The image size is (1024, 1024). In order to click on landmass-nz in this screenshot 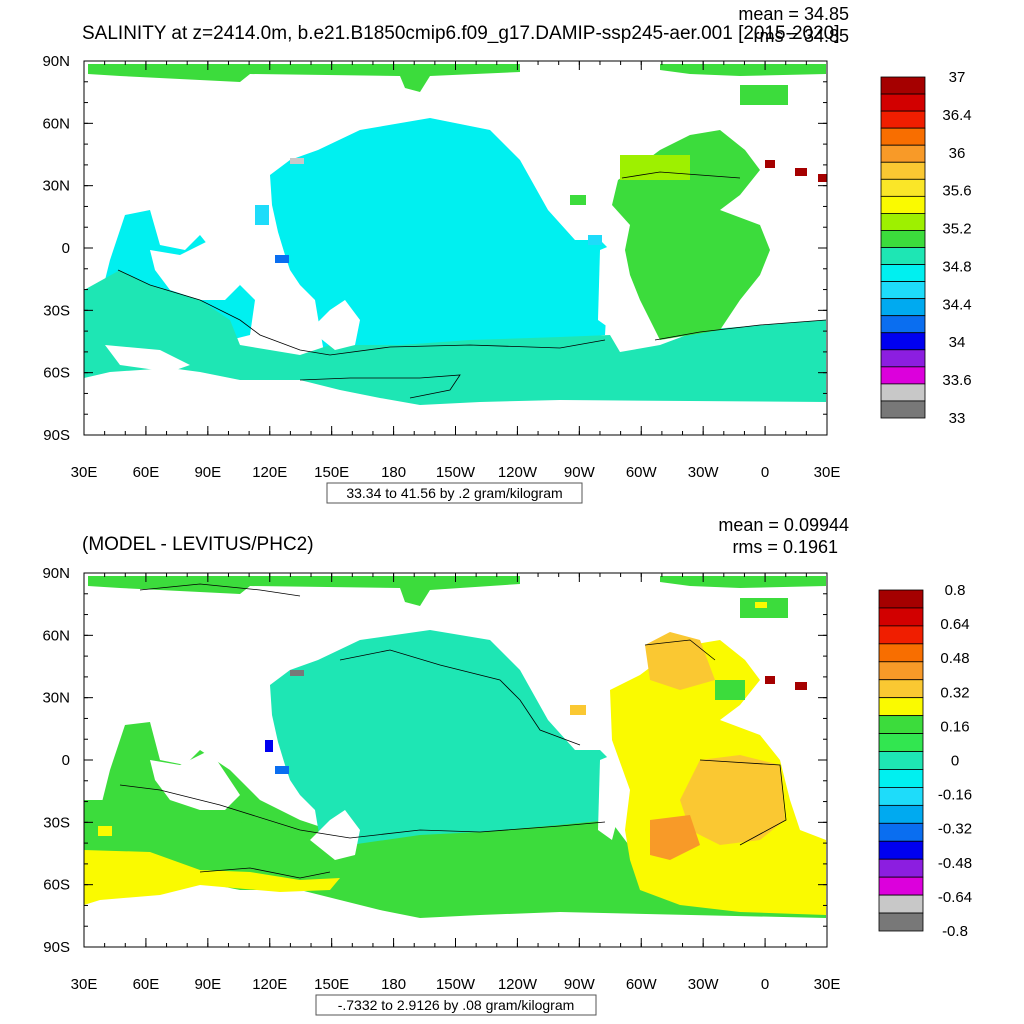, I will do `click(335, 325)`.